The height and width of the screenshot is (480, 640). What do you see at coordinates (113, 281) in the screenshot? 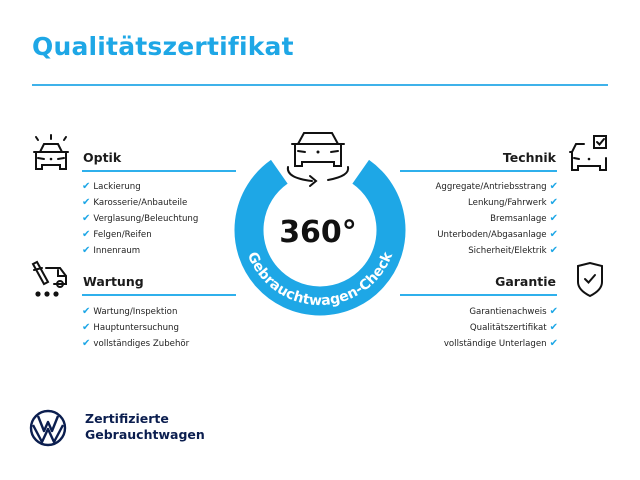
I see `section-title-wartung: Wartung` at bounding box center [113, 281].